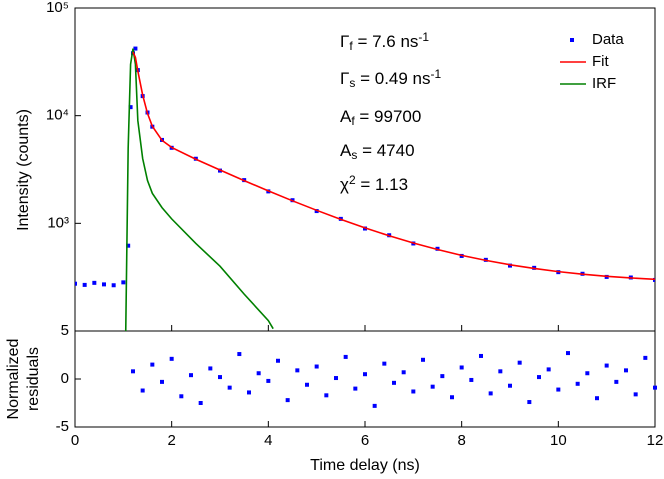  Describe the element at coordinates (33, 379) in the screenshot. I see `y-axis-label: residuals` at that location.